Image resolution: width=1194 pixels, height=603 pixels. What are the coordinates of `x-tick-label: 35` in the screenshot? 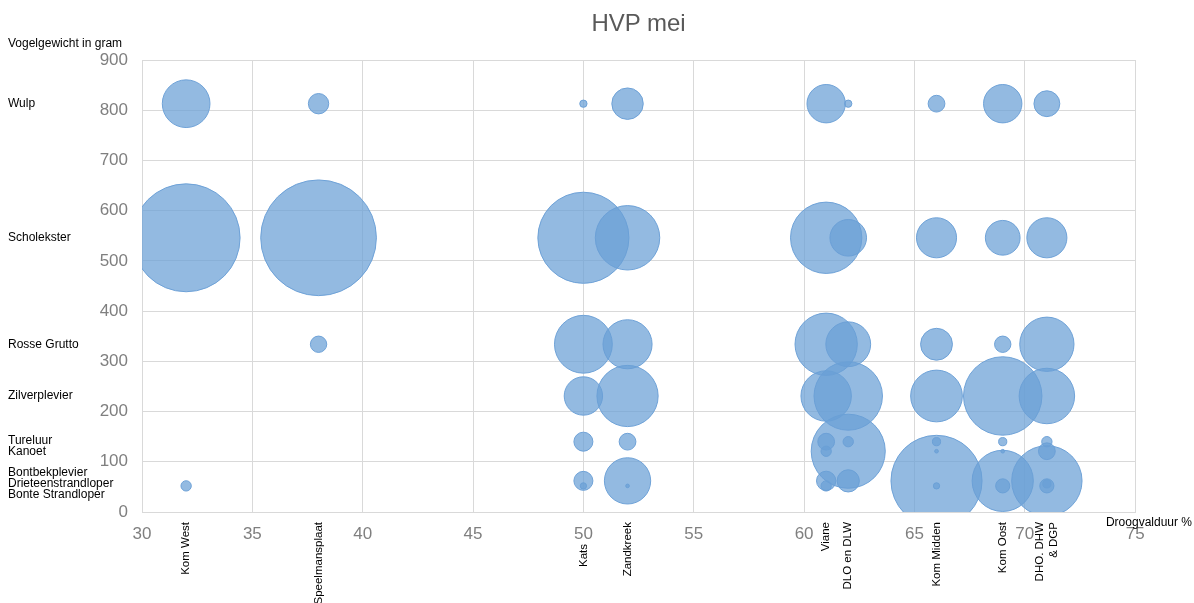 It's located at (252, 533).